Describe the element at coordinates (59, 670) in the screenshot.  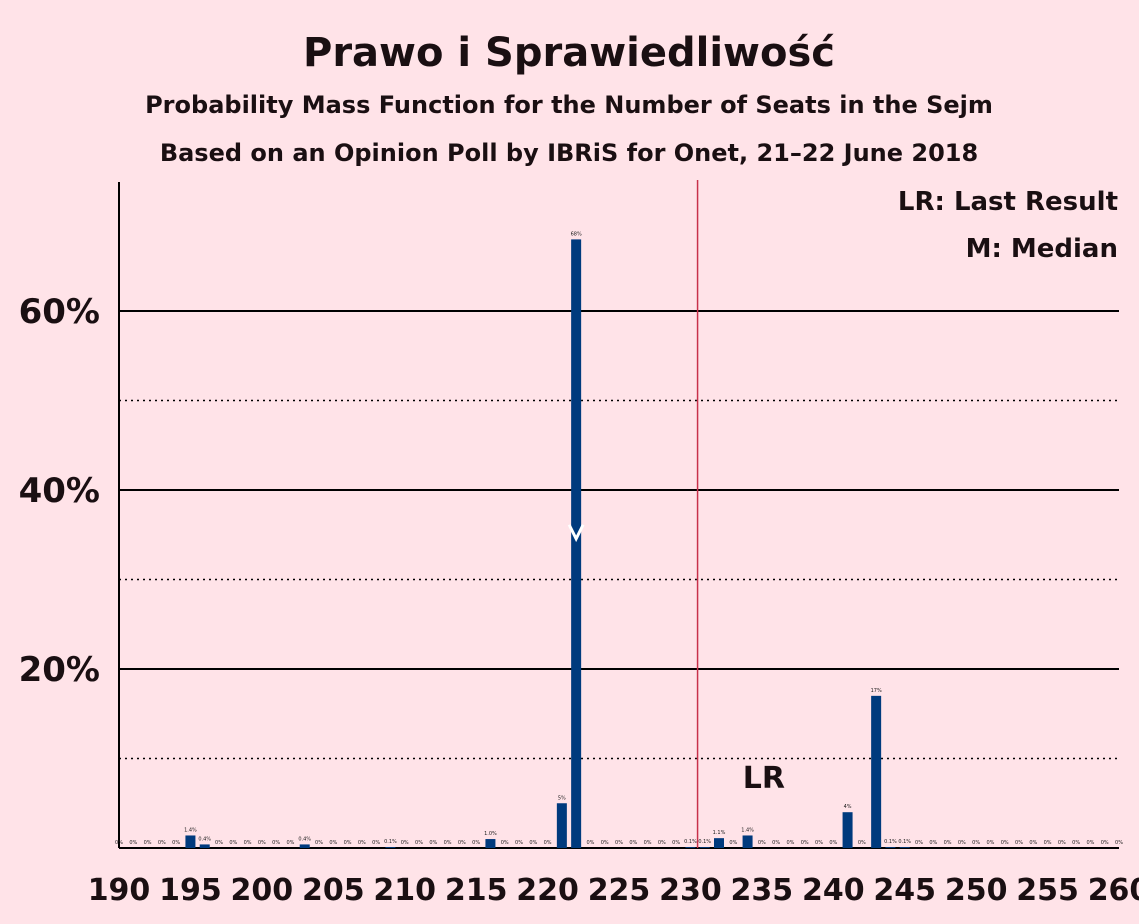
I see `y-tick-label-20: 20%` at that location.